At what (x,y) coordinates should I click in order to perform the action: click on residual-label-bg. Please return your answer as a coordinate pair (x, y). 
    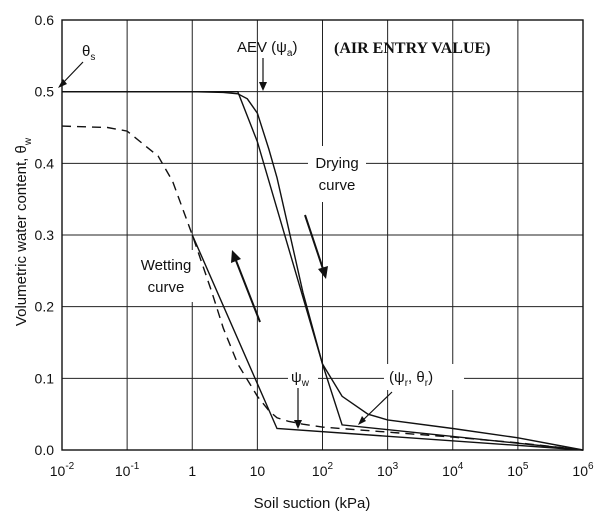
    Looking at the image, I should click on (424, 377).